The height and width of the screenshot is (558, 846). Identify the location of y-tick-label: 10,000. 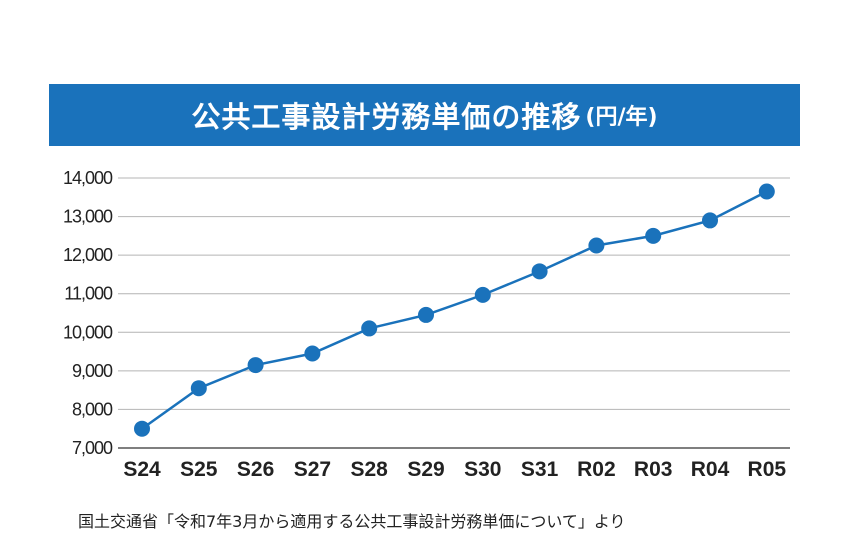
(88, 332).